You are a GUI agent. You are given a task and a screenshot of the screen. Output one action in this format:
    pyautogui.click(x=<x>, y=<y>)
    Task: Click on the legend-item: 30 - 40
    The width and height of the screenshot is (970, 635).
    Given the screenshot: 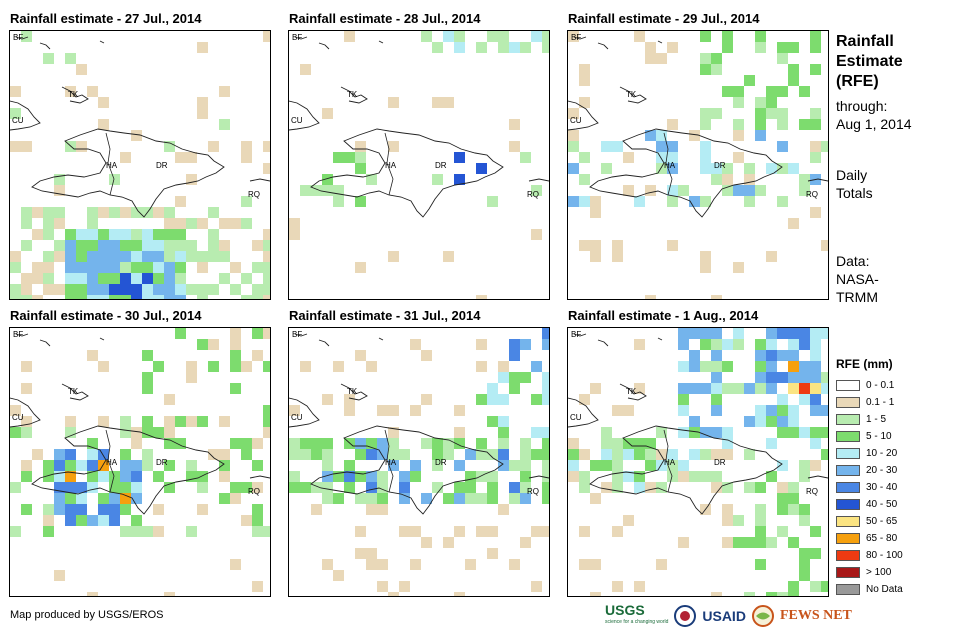 What is the action you would take?
    pyautogui.click(x=869, y=487)
    